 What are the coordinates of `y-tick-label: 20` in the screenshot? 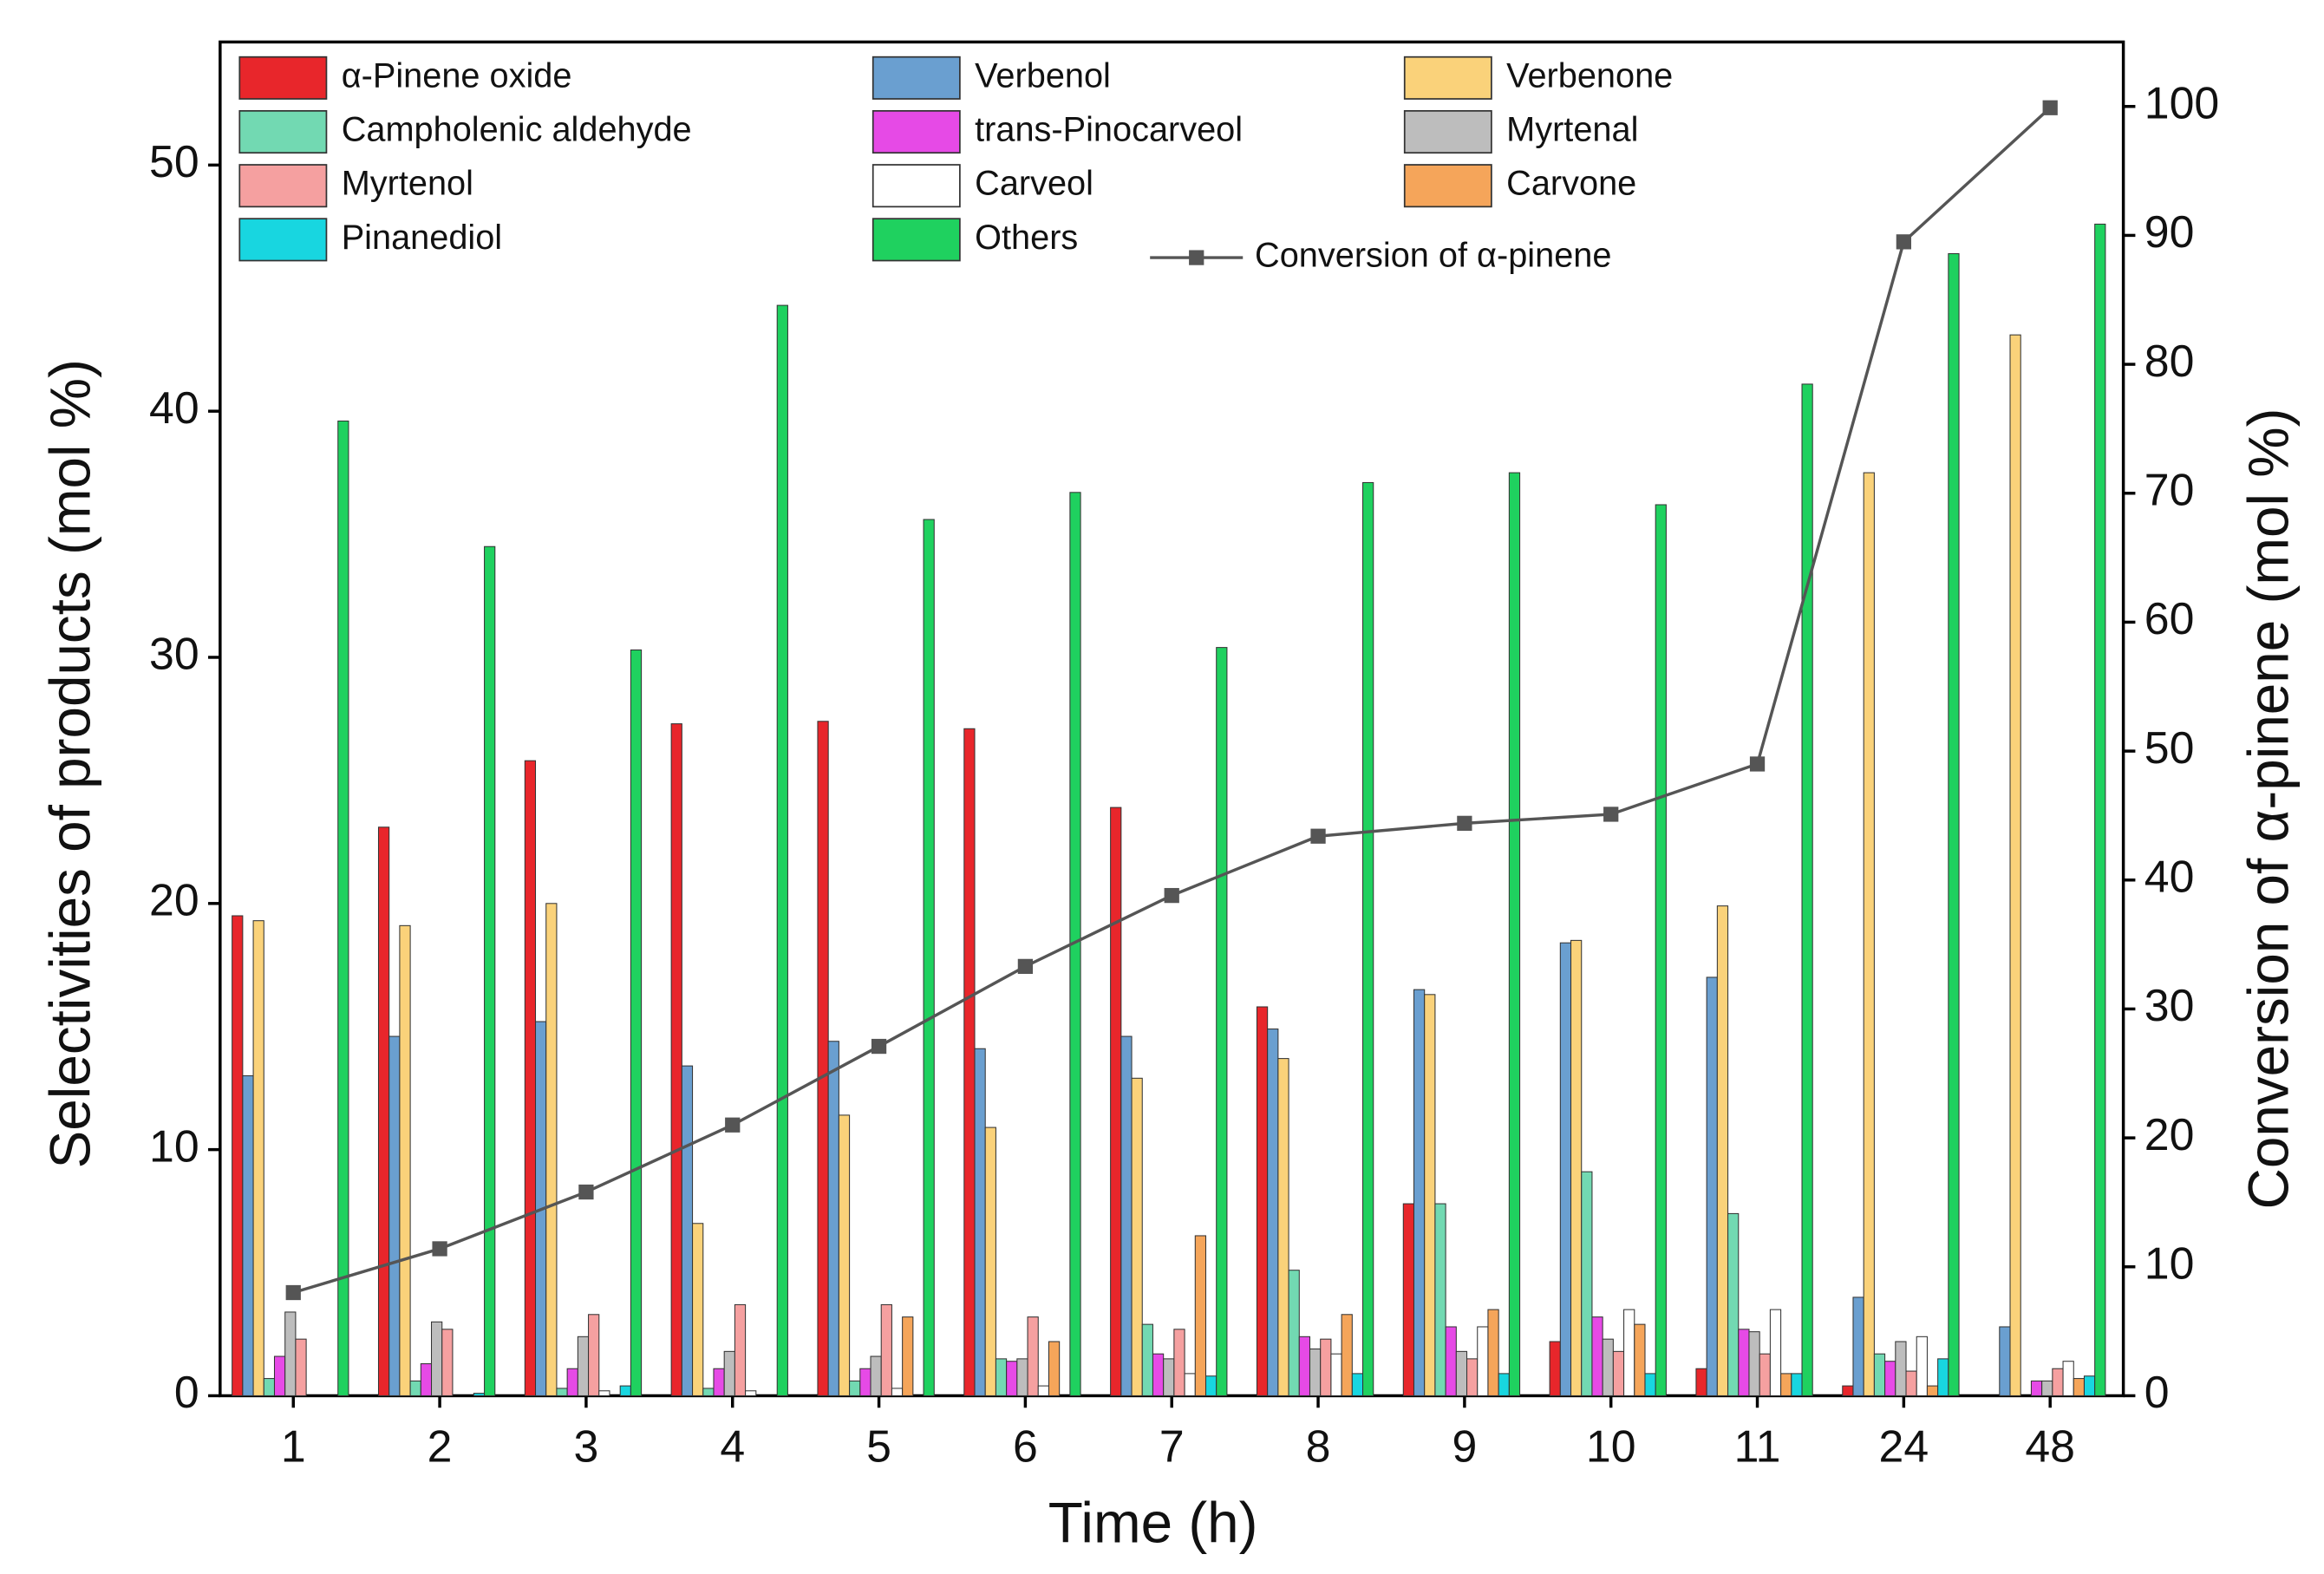 It's located at (174, 899).